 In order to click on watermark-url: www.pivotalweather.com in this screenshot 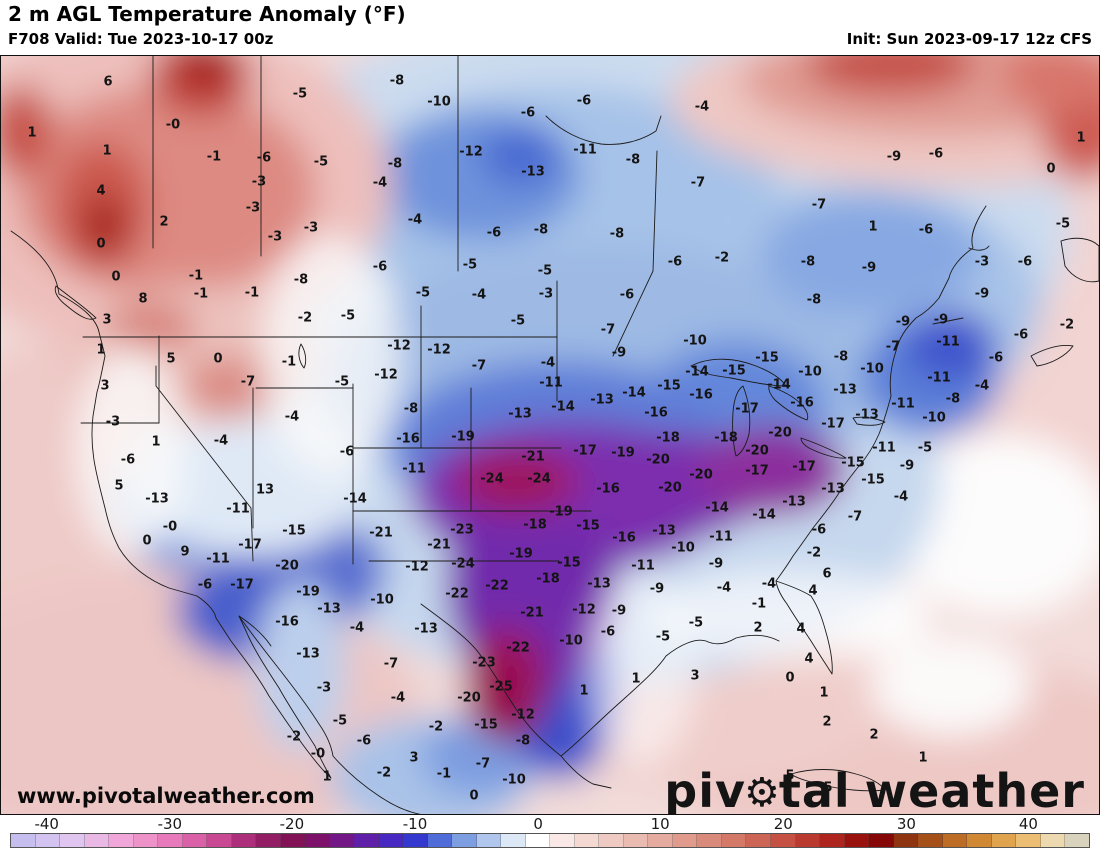, I will do `click(166, 796)`.